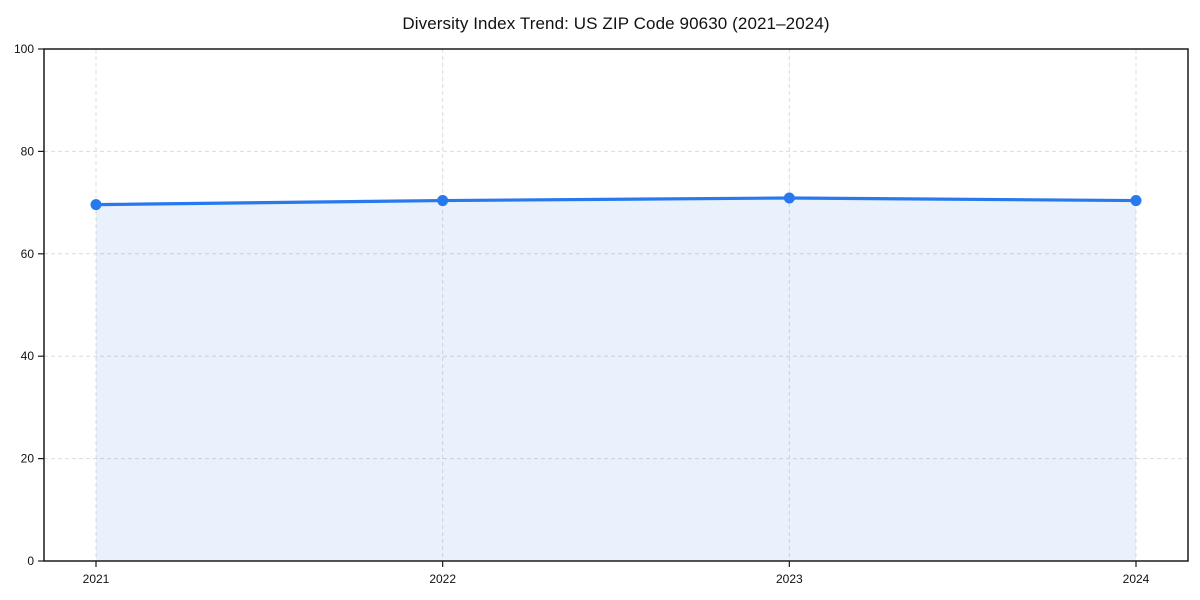 This screenshot has height=600, width=1200. I want to click on x-tick-label: 2021, so click(96, 579).